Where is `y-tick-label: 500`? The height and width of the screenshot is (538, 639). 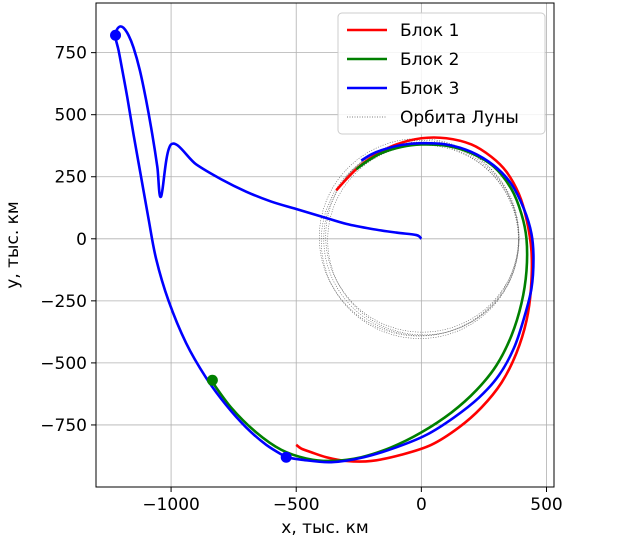 y-tick-label: 500 is located at coordinates (71, 116).